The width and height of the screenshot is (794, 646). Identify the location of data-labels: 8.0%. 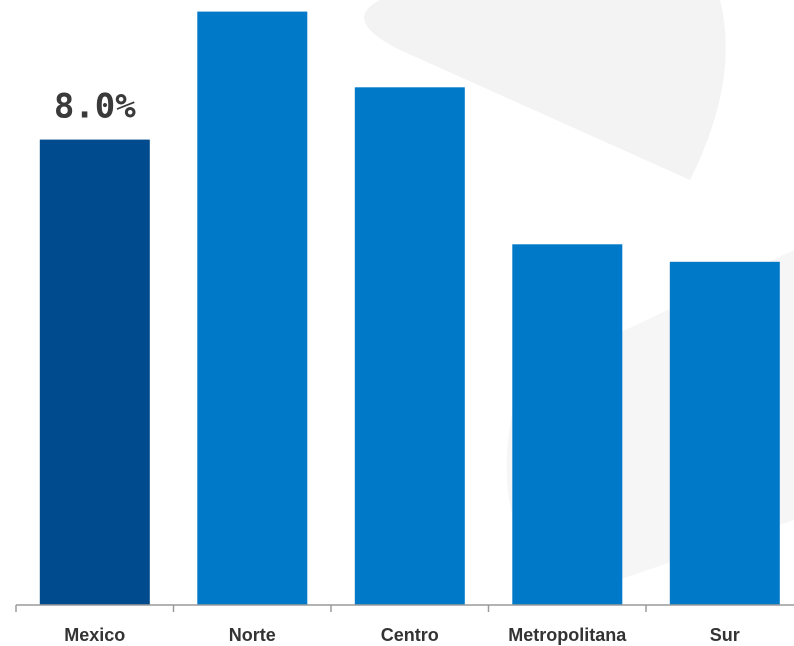
(95, 107).